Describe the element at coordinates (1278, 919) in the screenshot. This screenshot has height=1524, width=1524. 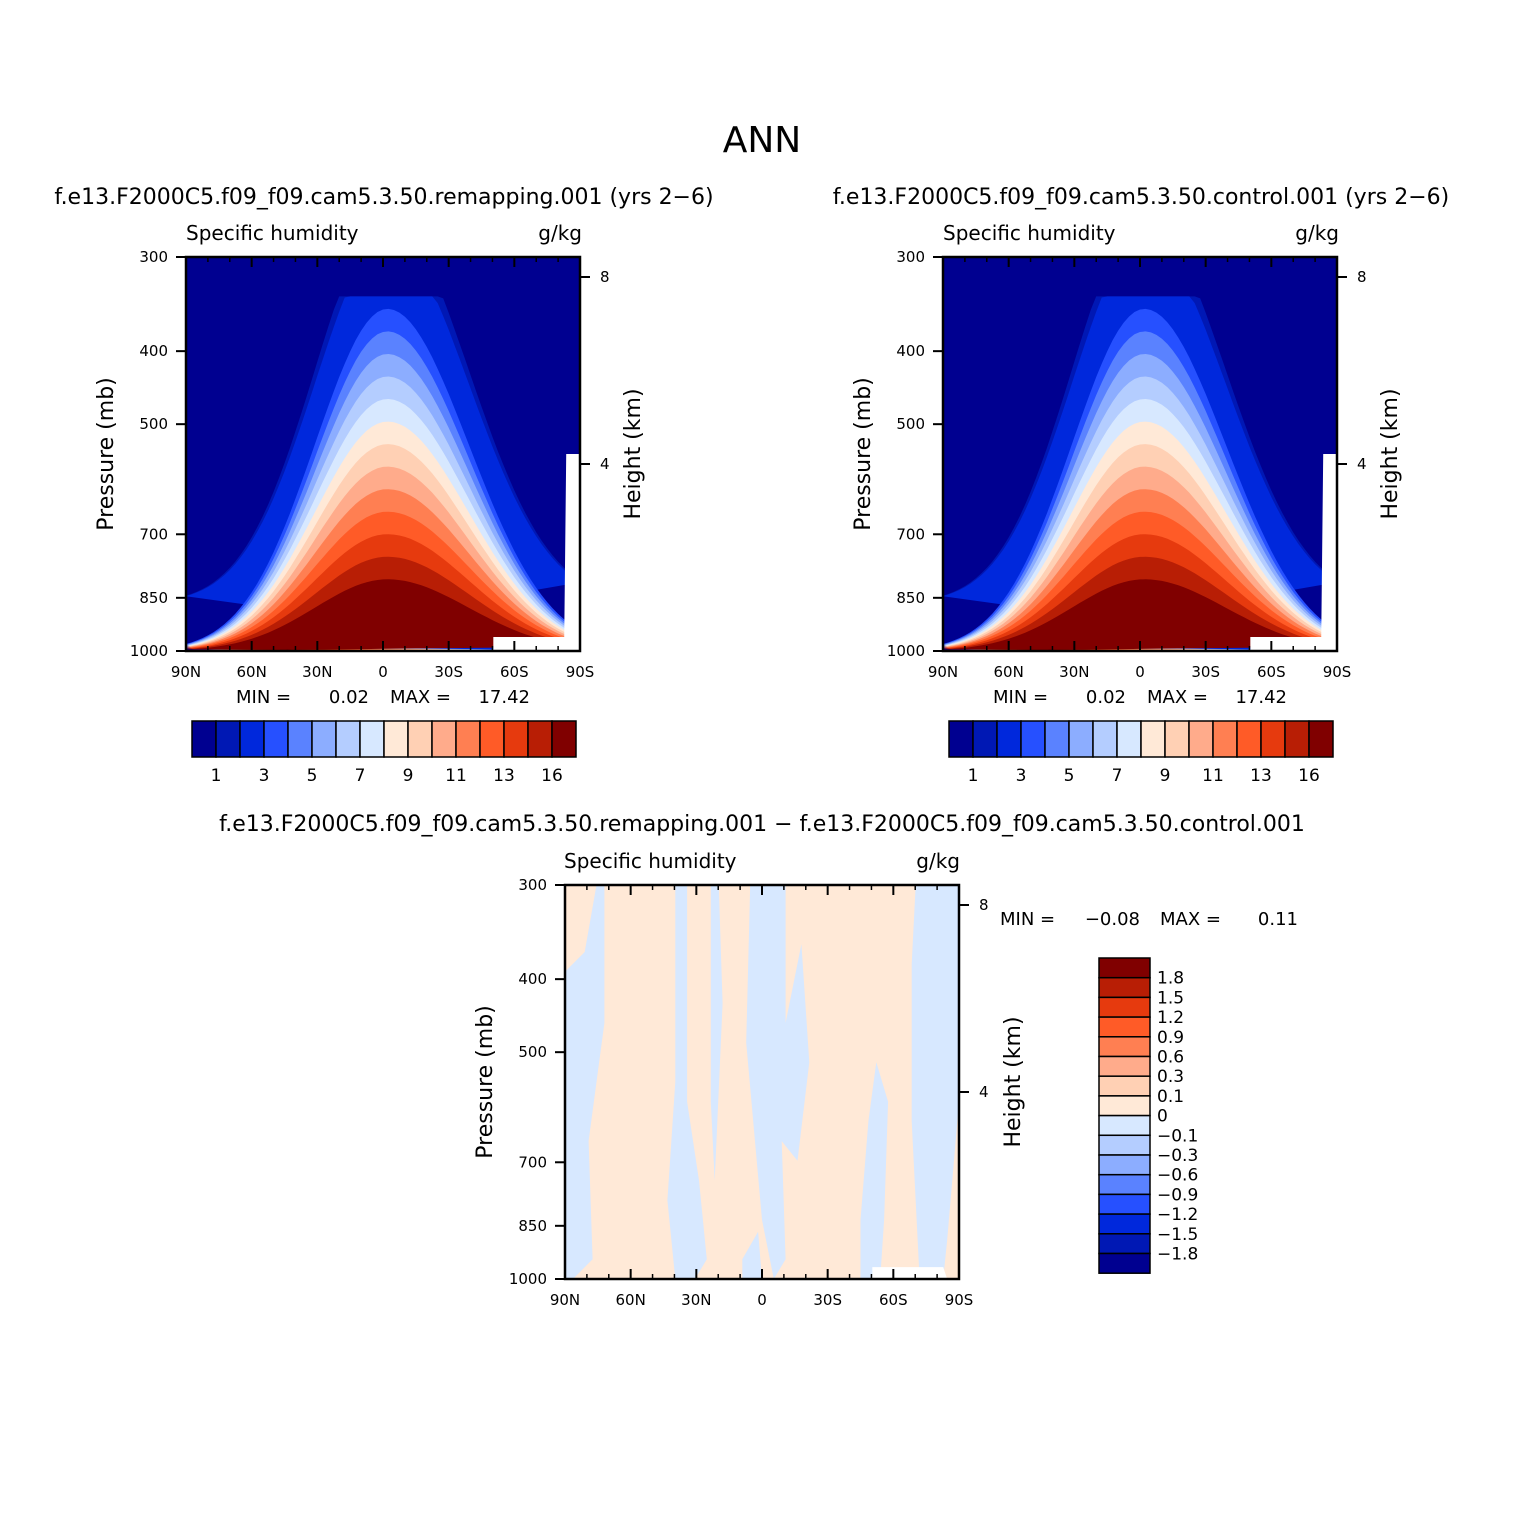
I see `max-value: 0.11` at that location.